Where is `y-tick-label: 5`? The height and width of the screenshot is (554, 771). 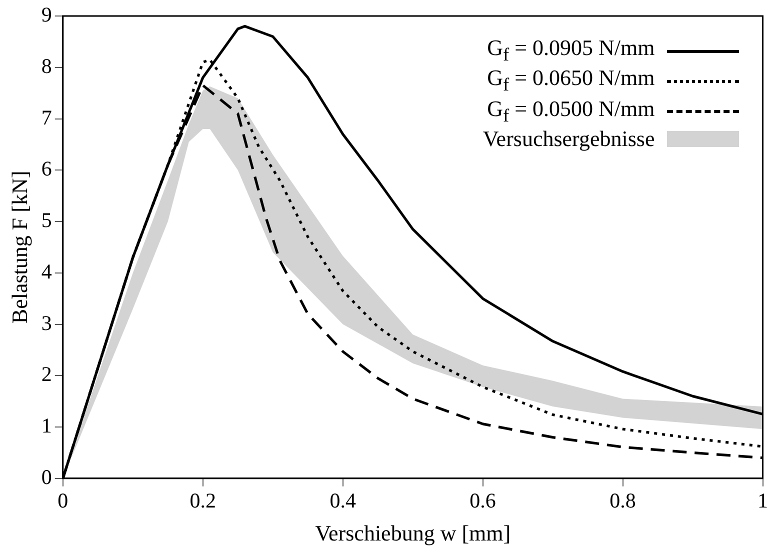 y-tick-label: 5 is located at coordinates (46, 220).